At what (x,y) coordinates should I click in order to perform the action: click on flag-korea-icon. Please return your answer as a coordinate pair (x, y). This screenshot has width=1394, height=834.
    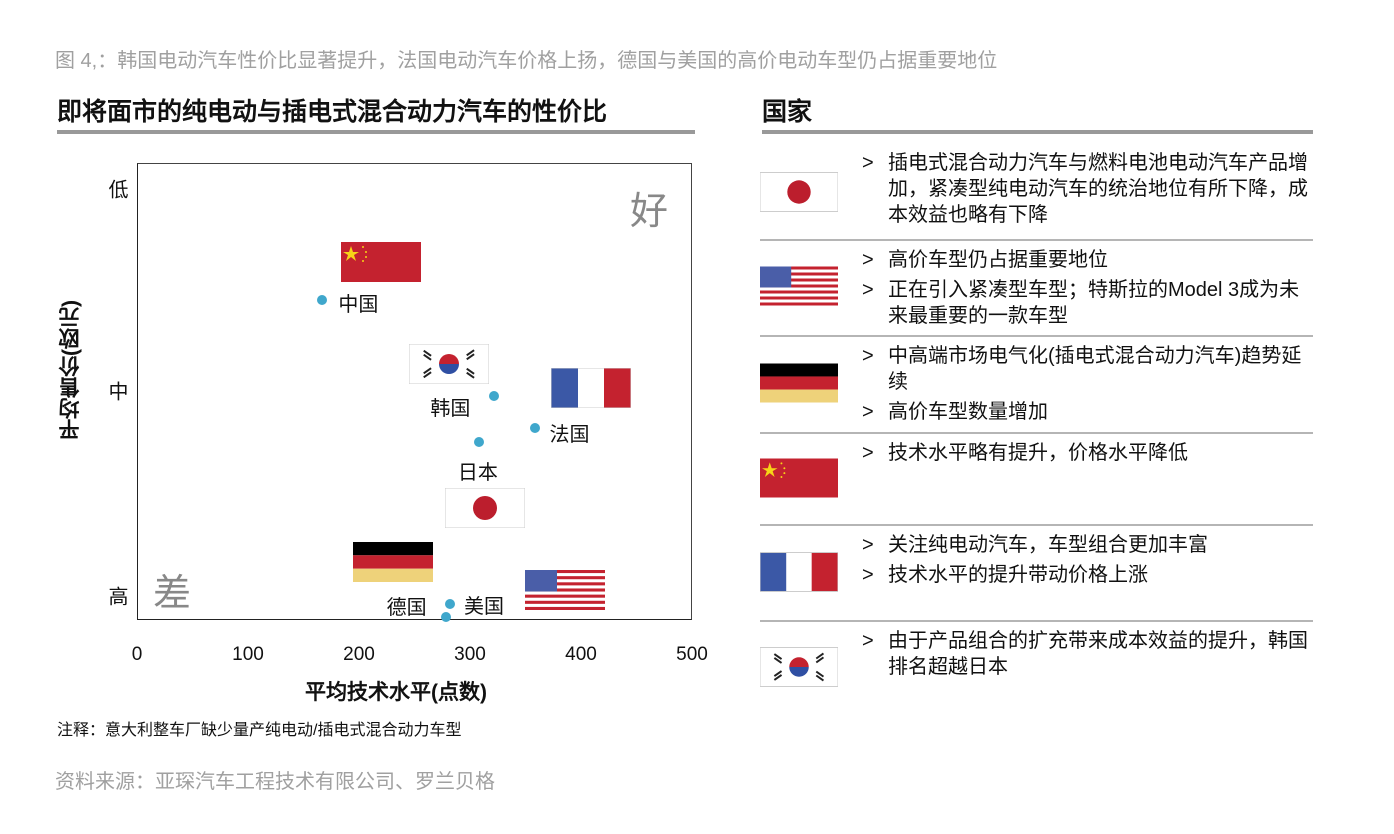
    Looking at the image, I should click on (449, 364).